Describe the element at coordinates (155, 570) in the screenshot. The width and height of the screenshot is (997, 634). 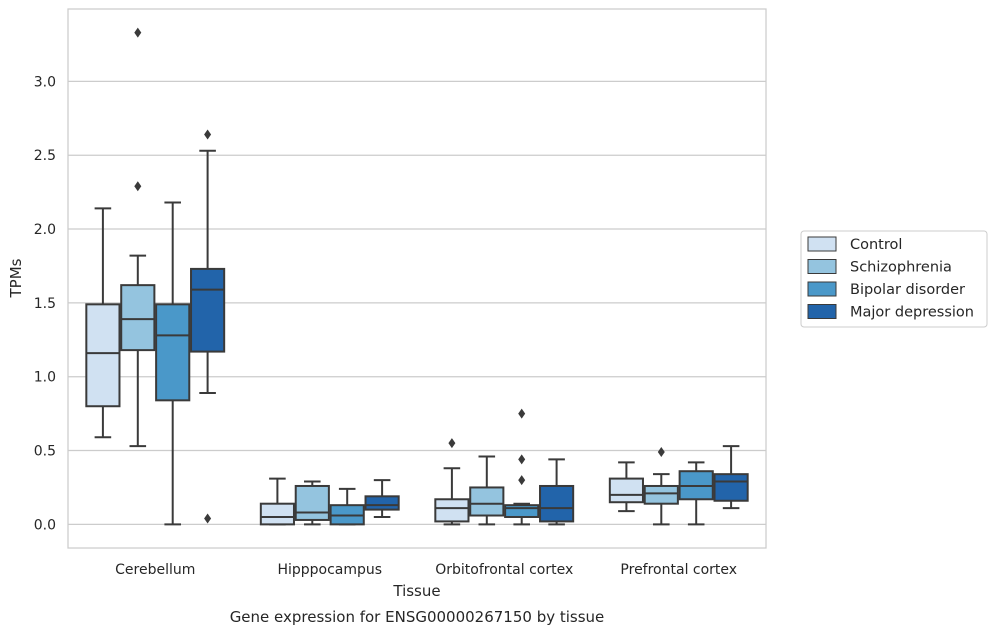
I see `x-tick-label: Cerebellum` at that location.